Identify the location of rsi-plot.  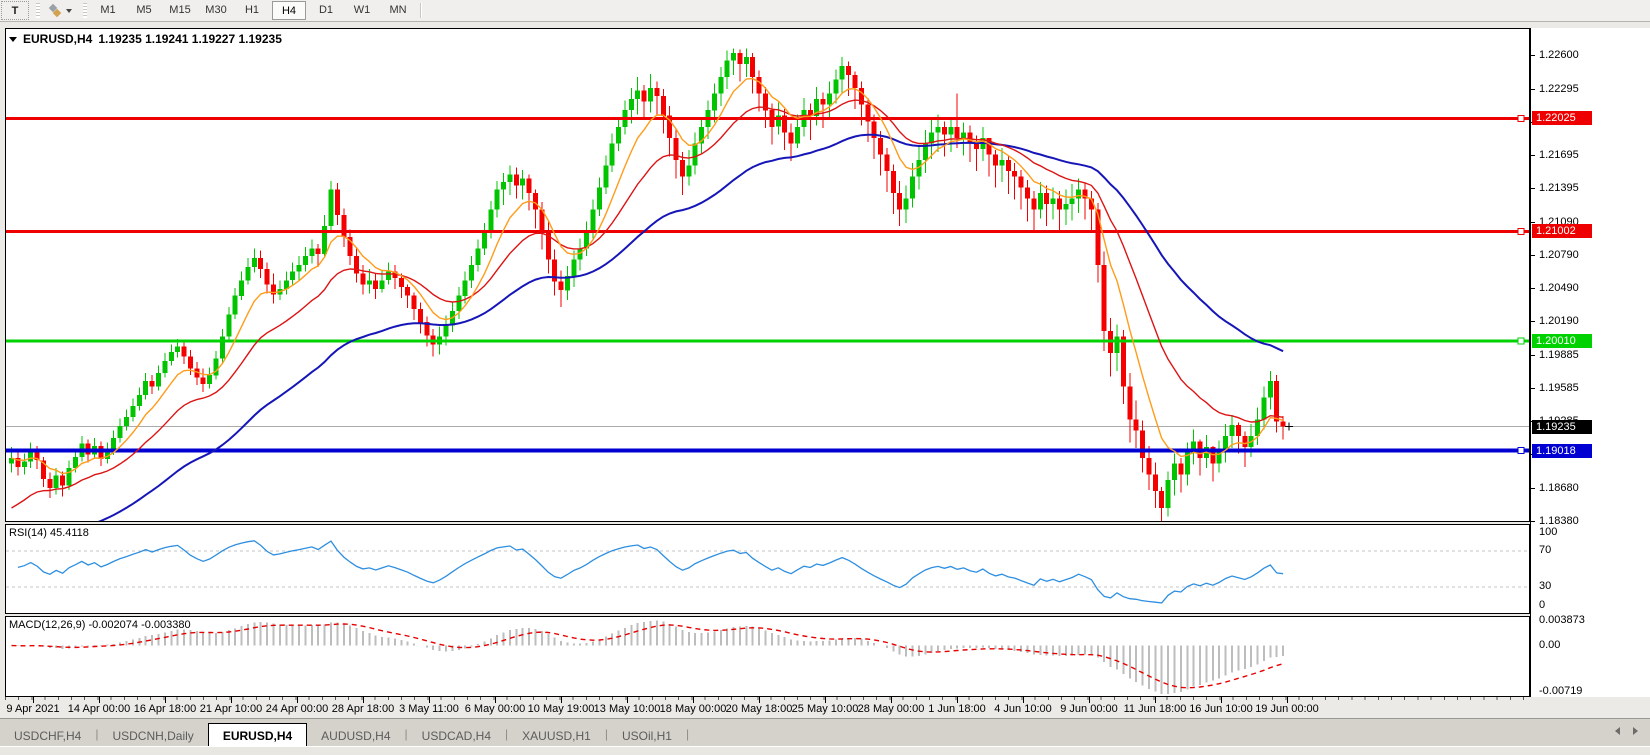
(767, 569).